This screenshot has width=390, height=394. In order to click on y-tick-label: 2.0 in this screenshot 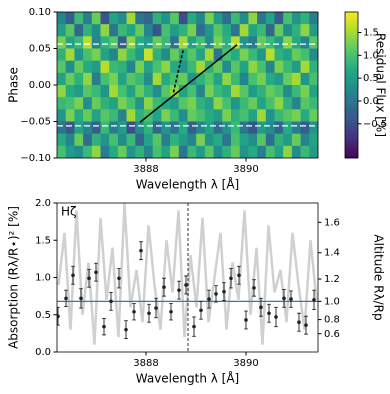, I will do `click(43, 203)`.